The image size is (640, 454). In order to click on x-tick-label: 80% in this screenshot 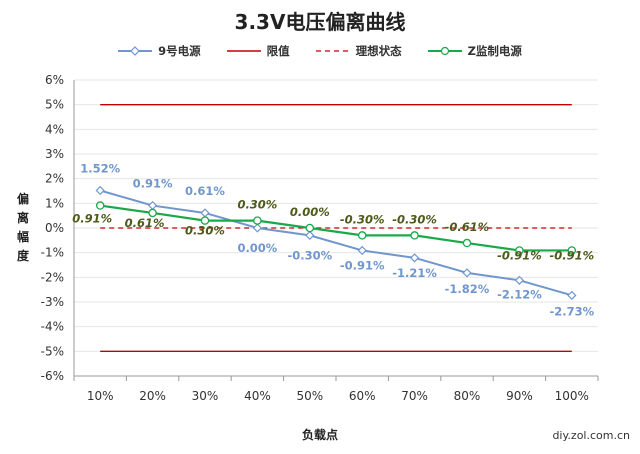, I will do `click(467, 396)`.